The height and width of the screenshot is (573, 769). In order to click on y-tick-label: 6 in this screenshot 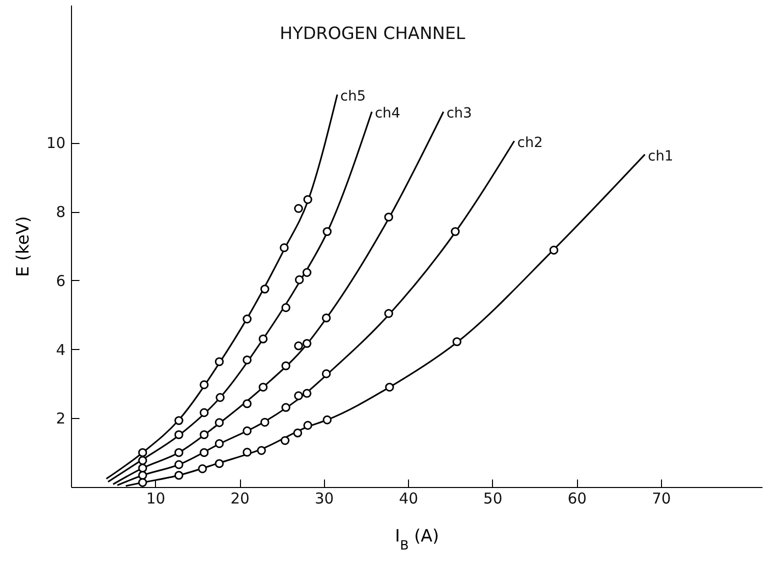, I will do `click(61, 281)`.